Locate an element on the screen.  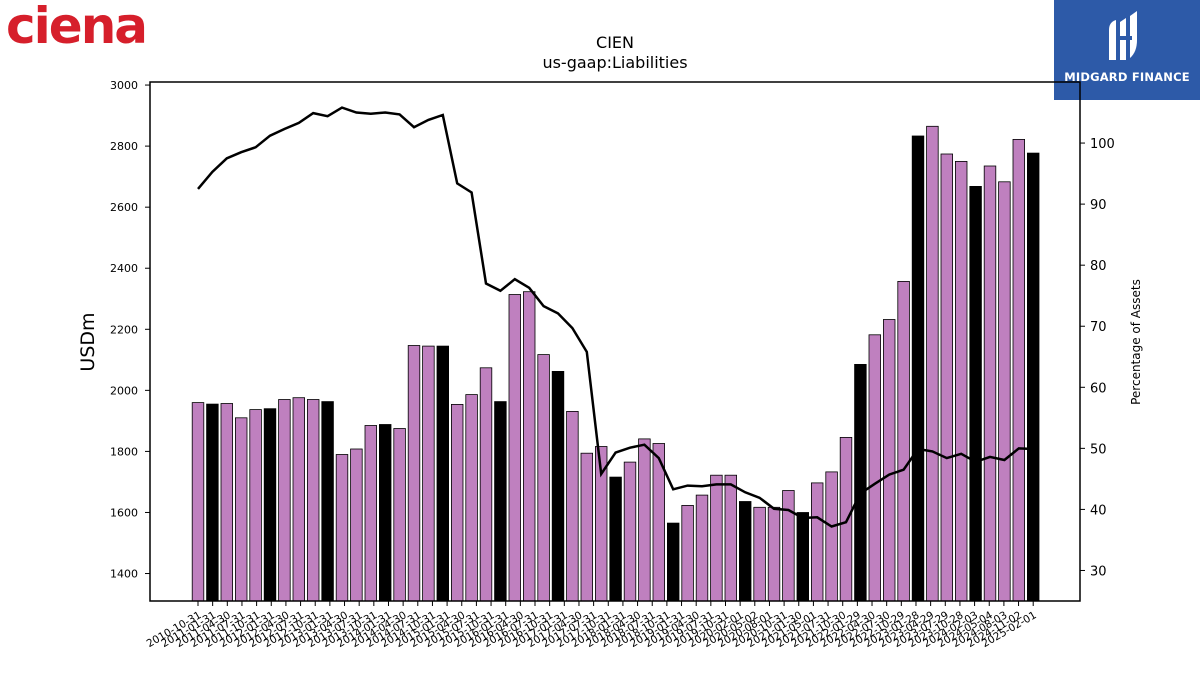
y-tick-label: 2200 is located at coordinates (124, 329).